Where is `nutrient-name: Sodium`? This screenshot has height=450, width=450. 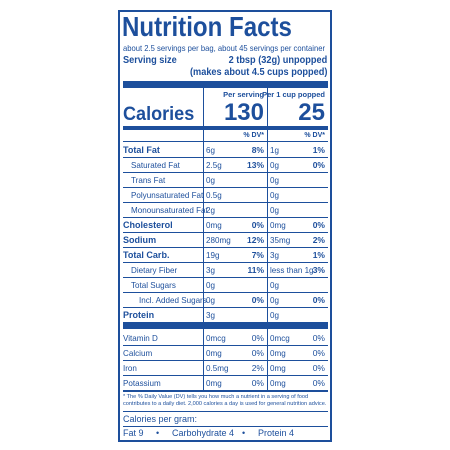 nutrient-name: Sodium is located at coordinates (140, 240).